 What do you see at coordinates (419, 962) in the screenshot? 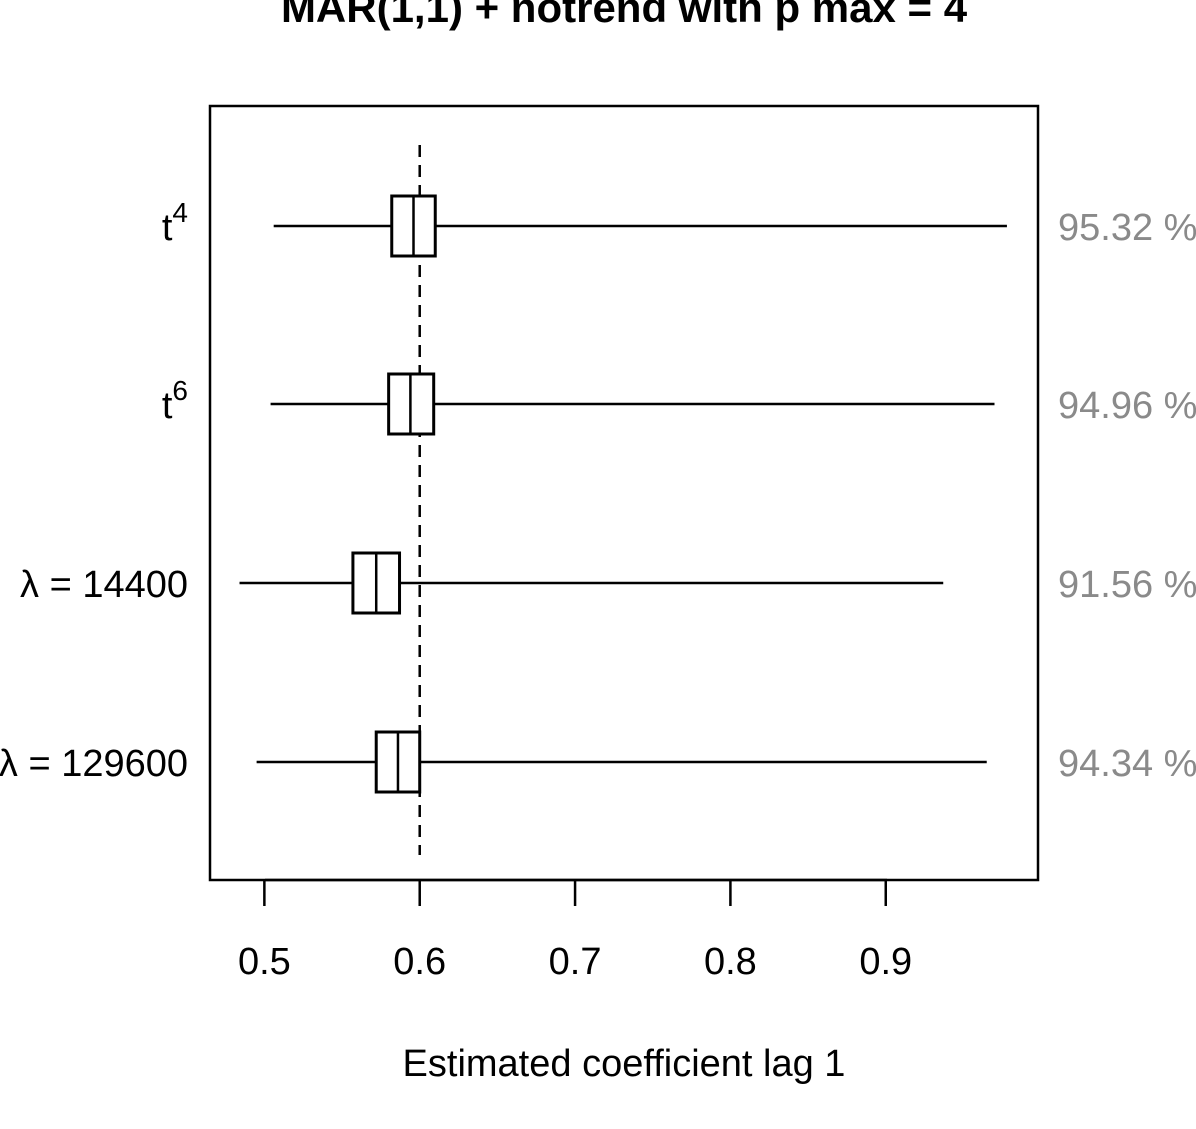
I see `x-tick-label: 0.6` at bounding box center [419, 962].